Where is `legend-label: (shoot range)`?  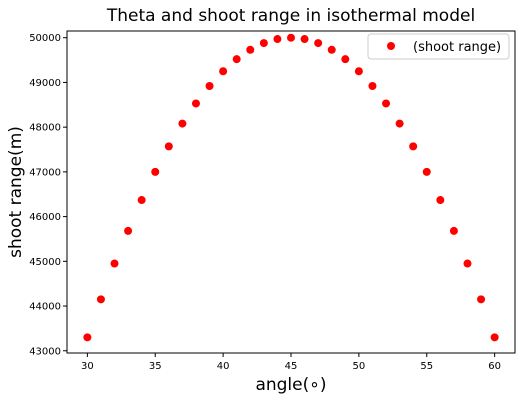 legend-label: (shoot range) is located at coordinates (457, 47).